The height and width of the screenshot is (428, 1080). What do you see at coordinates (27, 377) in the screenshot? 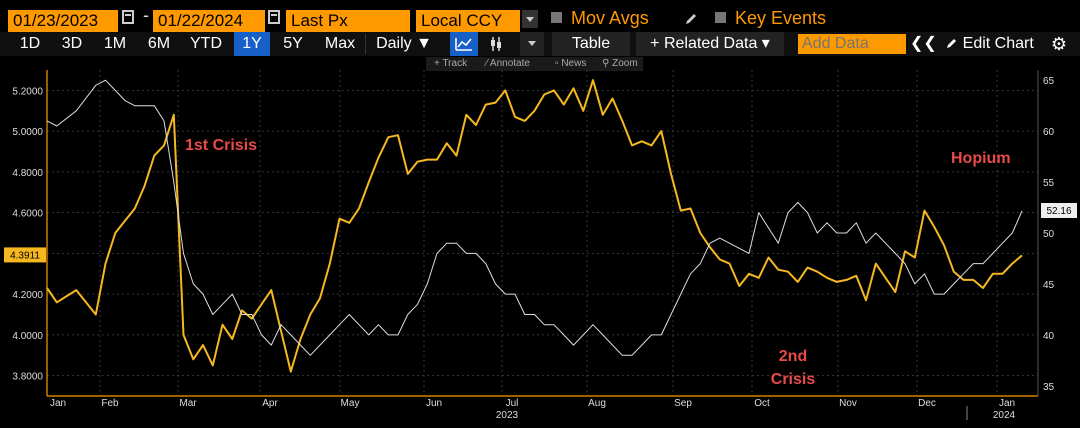
I see `left-tick-label: 3.8000` at bounding box center [27, 377].